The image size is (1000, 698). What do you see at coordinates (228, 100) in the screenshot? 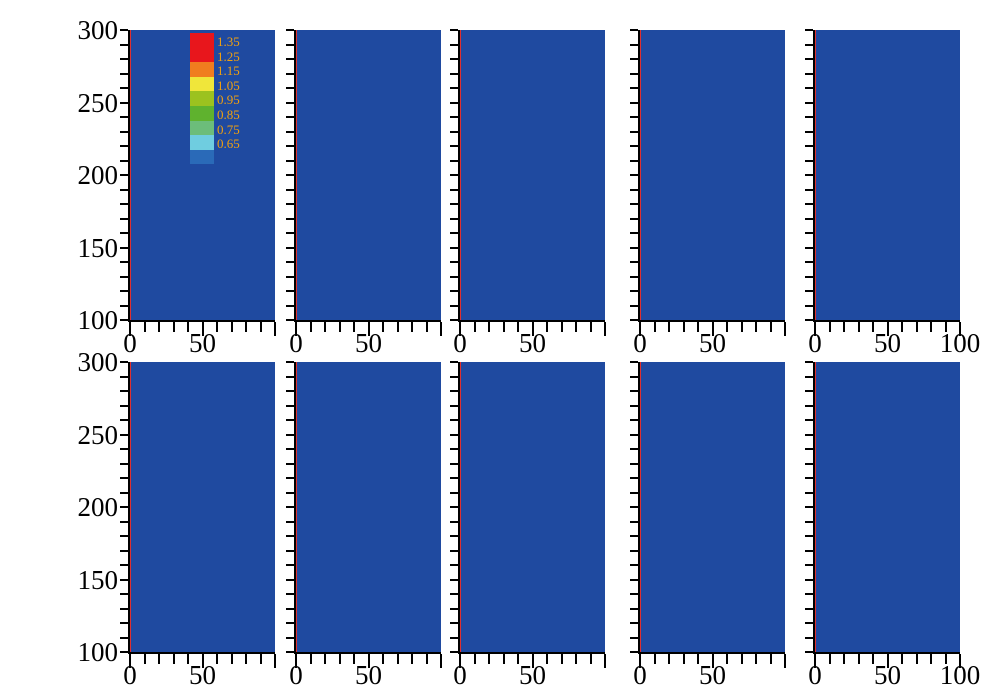
I see `colorbar-label: 0.95` at bounding box center [228, 100].